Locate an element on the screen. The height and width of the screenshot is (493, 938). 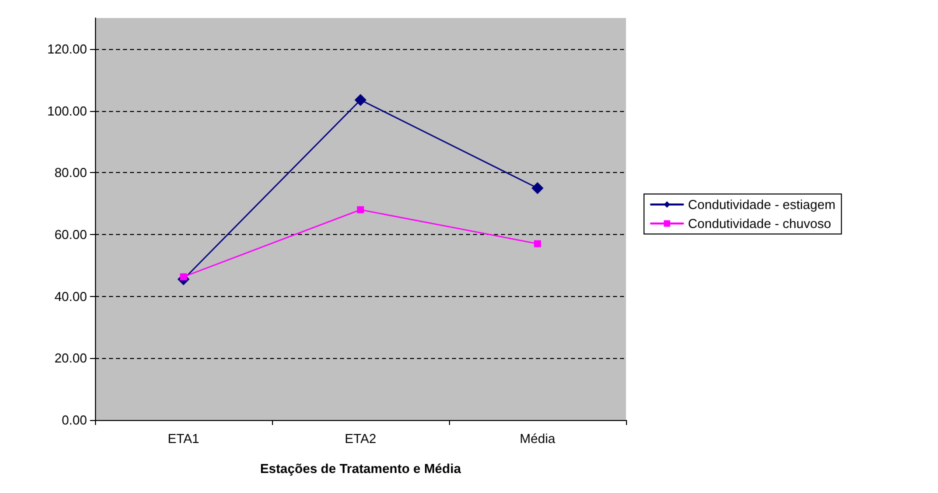
legend-label: Condutividade - estiagem is located at coordinates (762, 204).